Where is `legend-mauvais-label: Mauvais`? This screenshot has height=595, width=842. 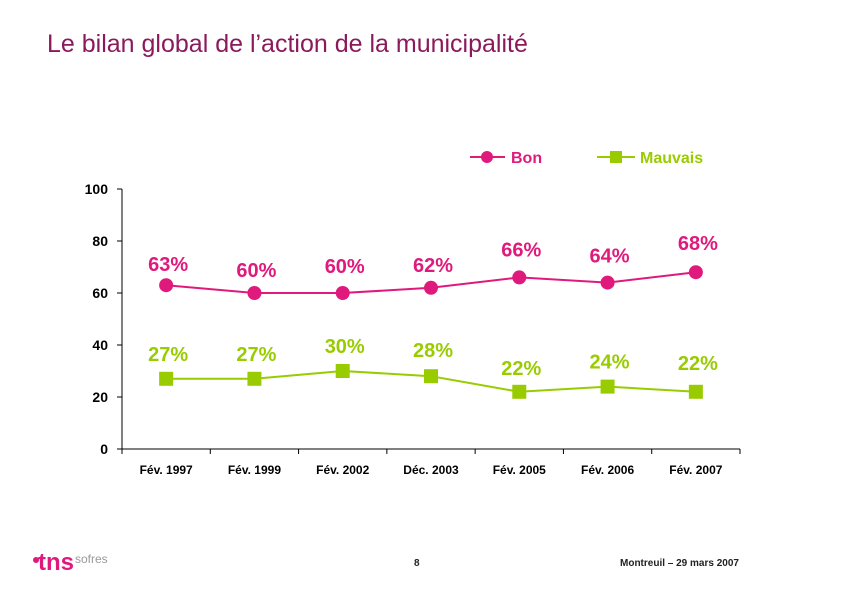
legend-mauvais-label: Mauvais is located at coordinates (671, 158).